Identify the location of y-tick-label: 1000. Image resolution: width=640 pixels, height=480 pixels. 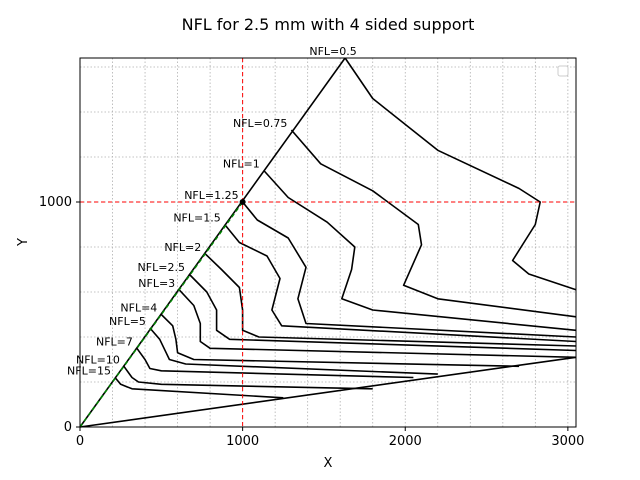
(55, 202).